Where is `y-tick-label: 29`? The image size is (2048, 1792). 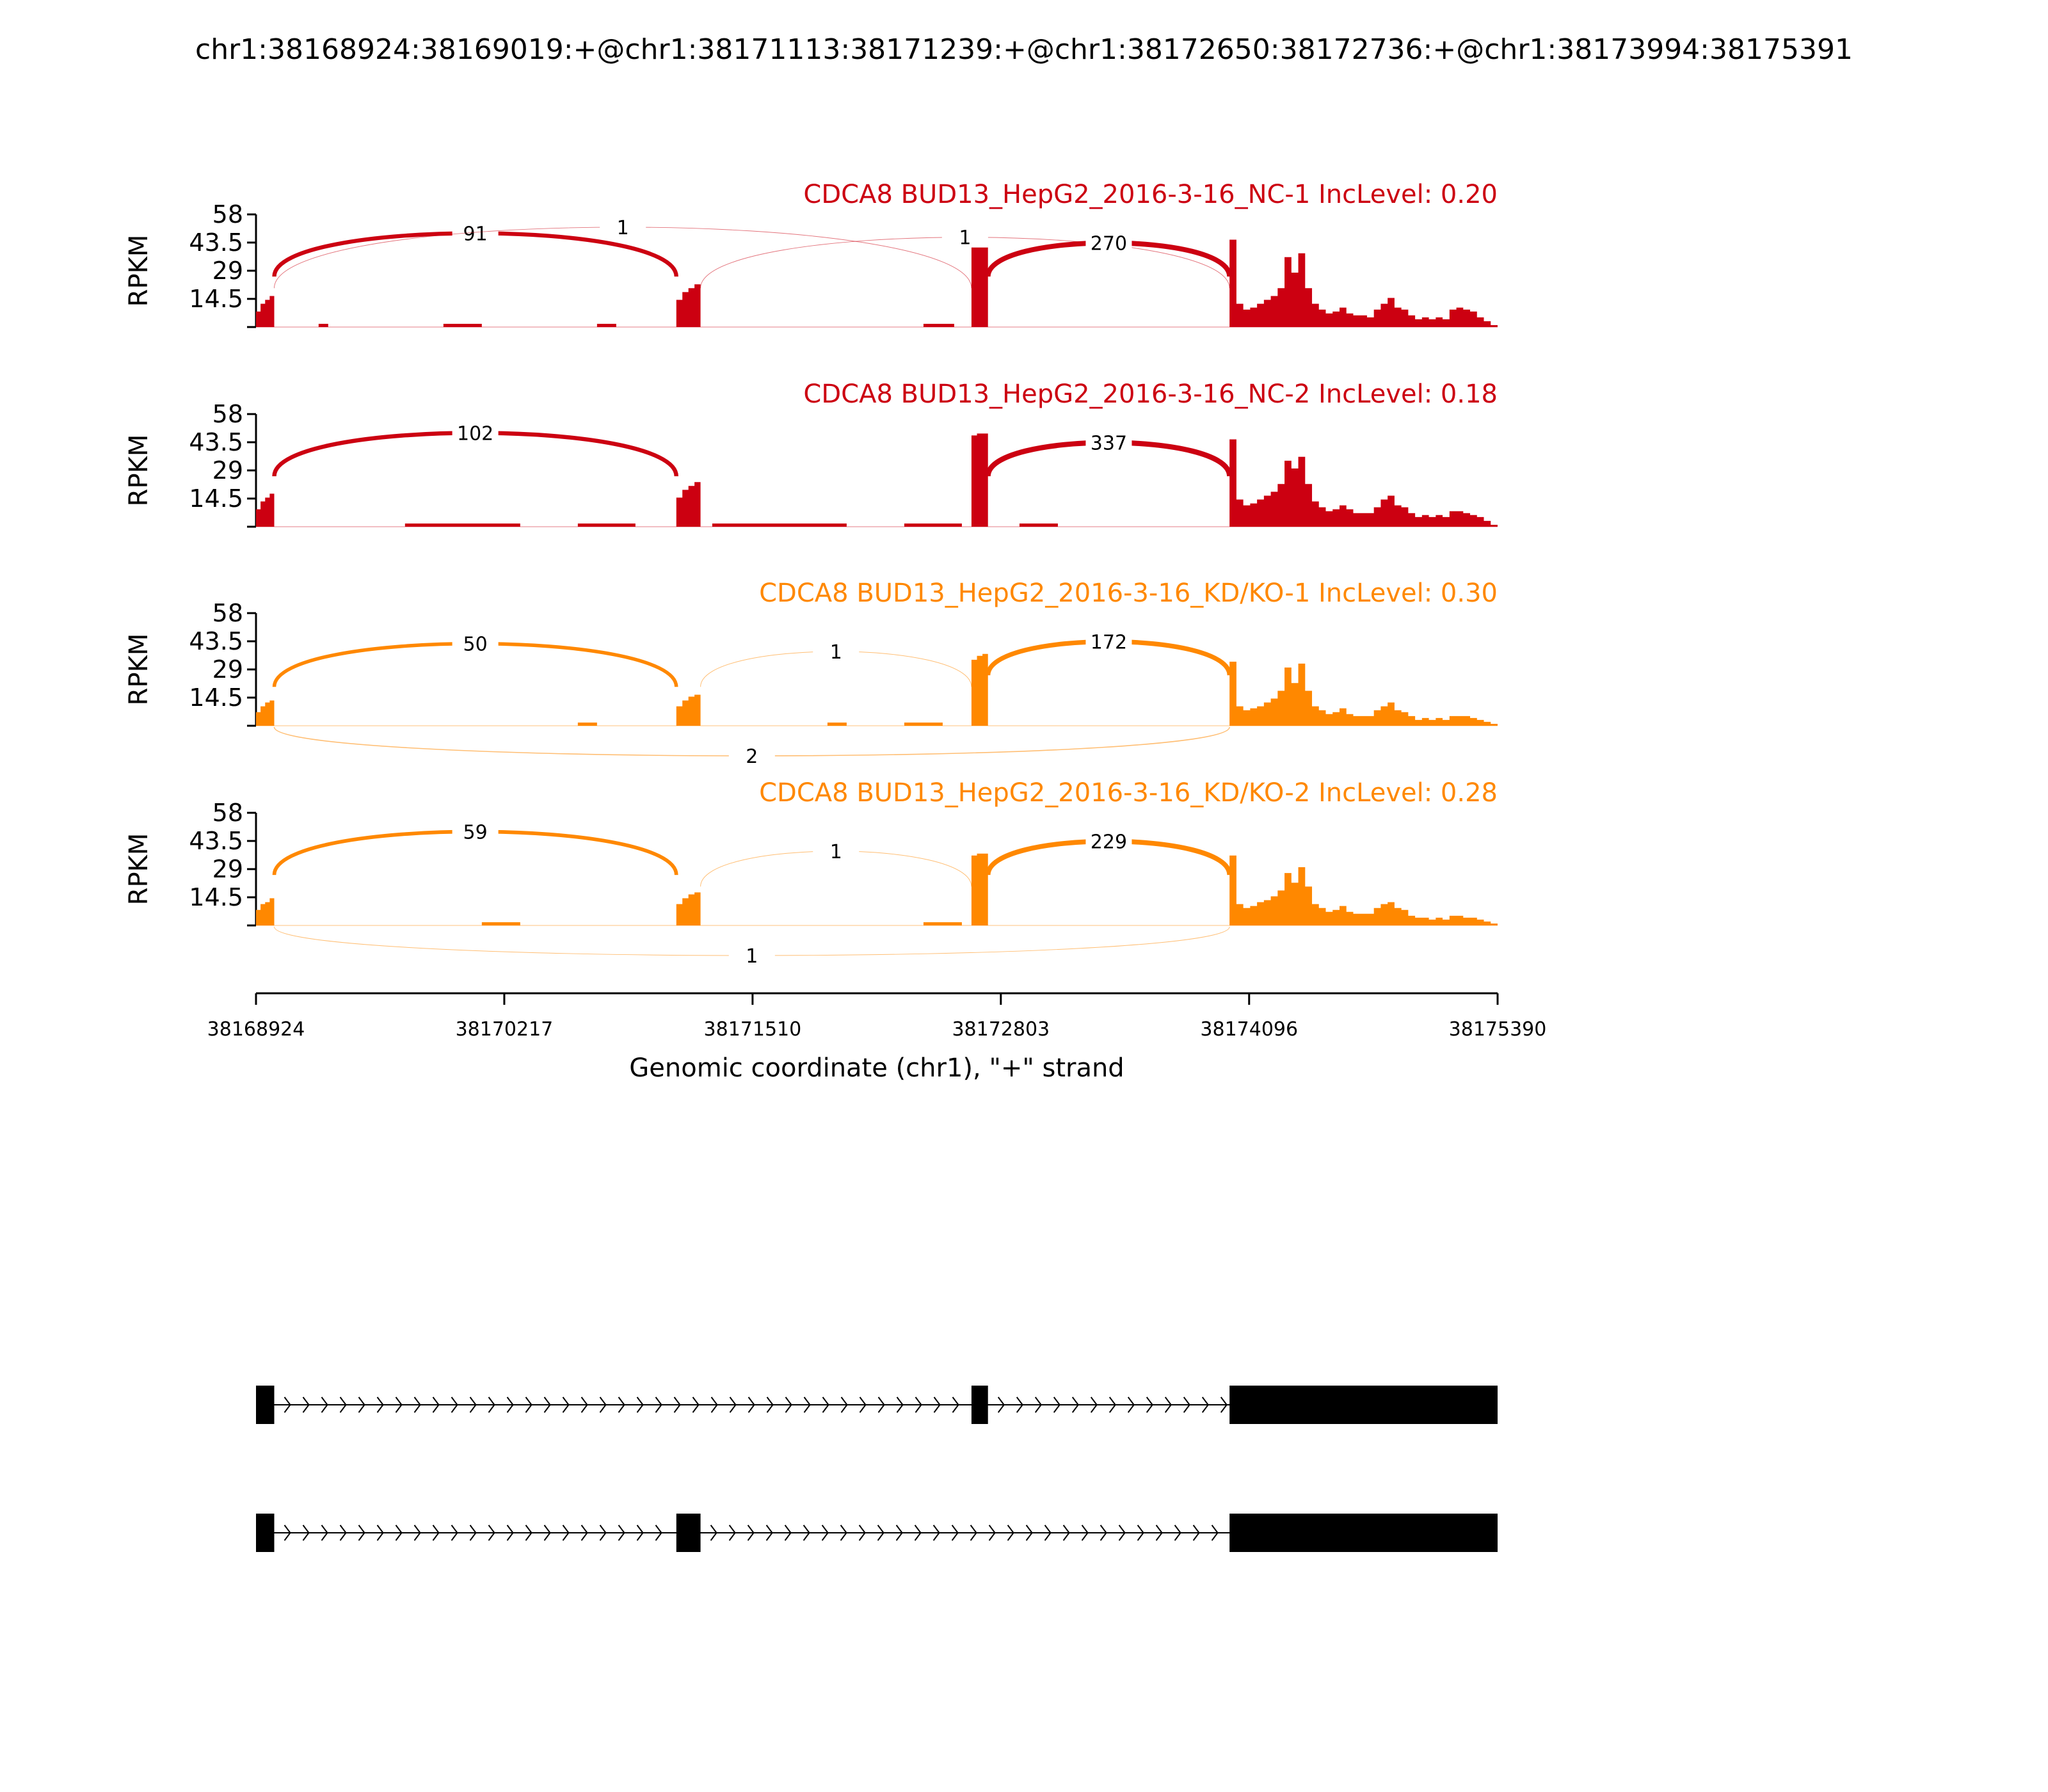
y-tick-label: 29 is located at coordinates (227, 470).